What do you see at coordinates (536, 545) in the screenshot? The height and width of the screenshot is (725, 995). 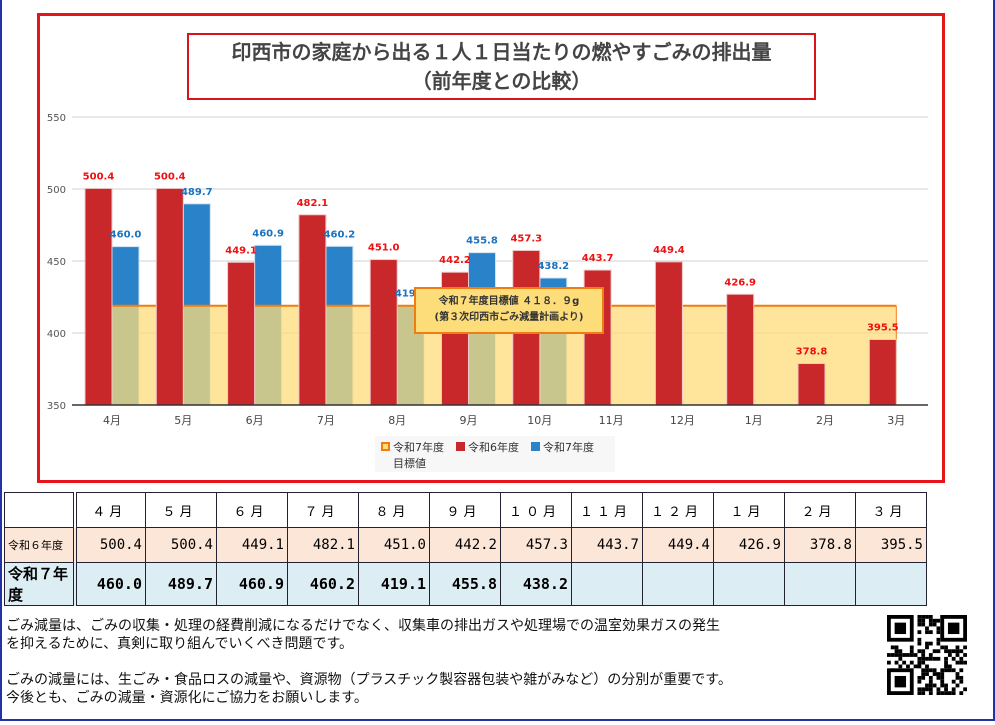 I see `table-cell: 457.3` at bounding box center [536, 545].